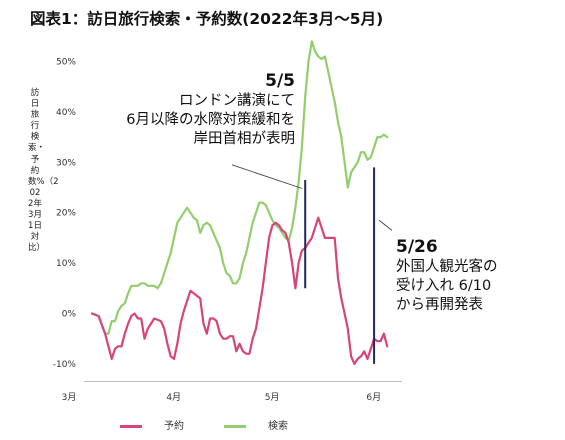 The height and width of the screenshot is (440, 565). I want to click on y-tick-label: 0%, so click(69, 315).